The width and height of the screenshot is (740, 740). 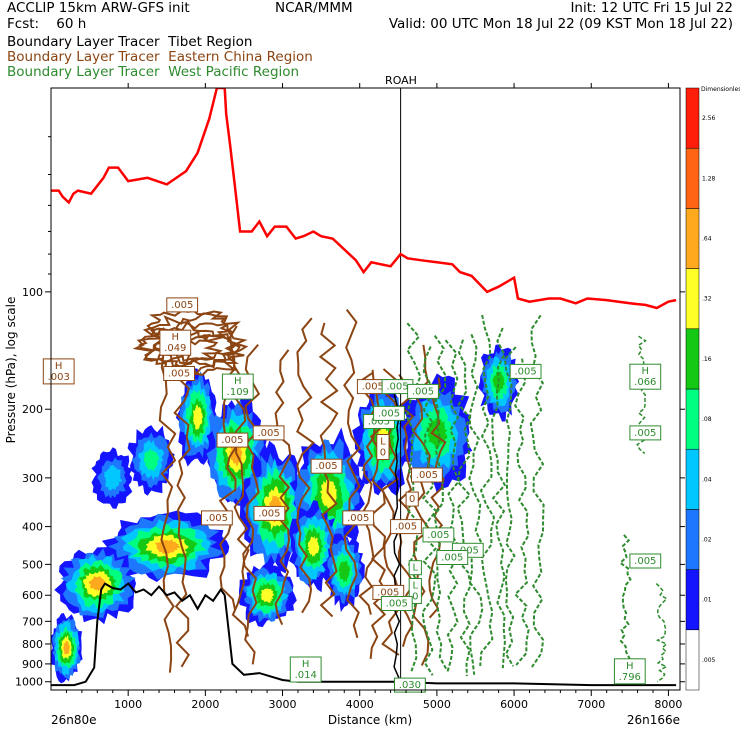 What do you see at coordinates (707, 600) in the screenshot?
I see `colorbar-label: .01` at bounding box center [707, 600].